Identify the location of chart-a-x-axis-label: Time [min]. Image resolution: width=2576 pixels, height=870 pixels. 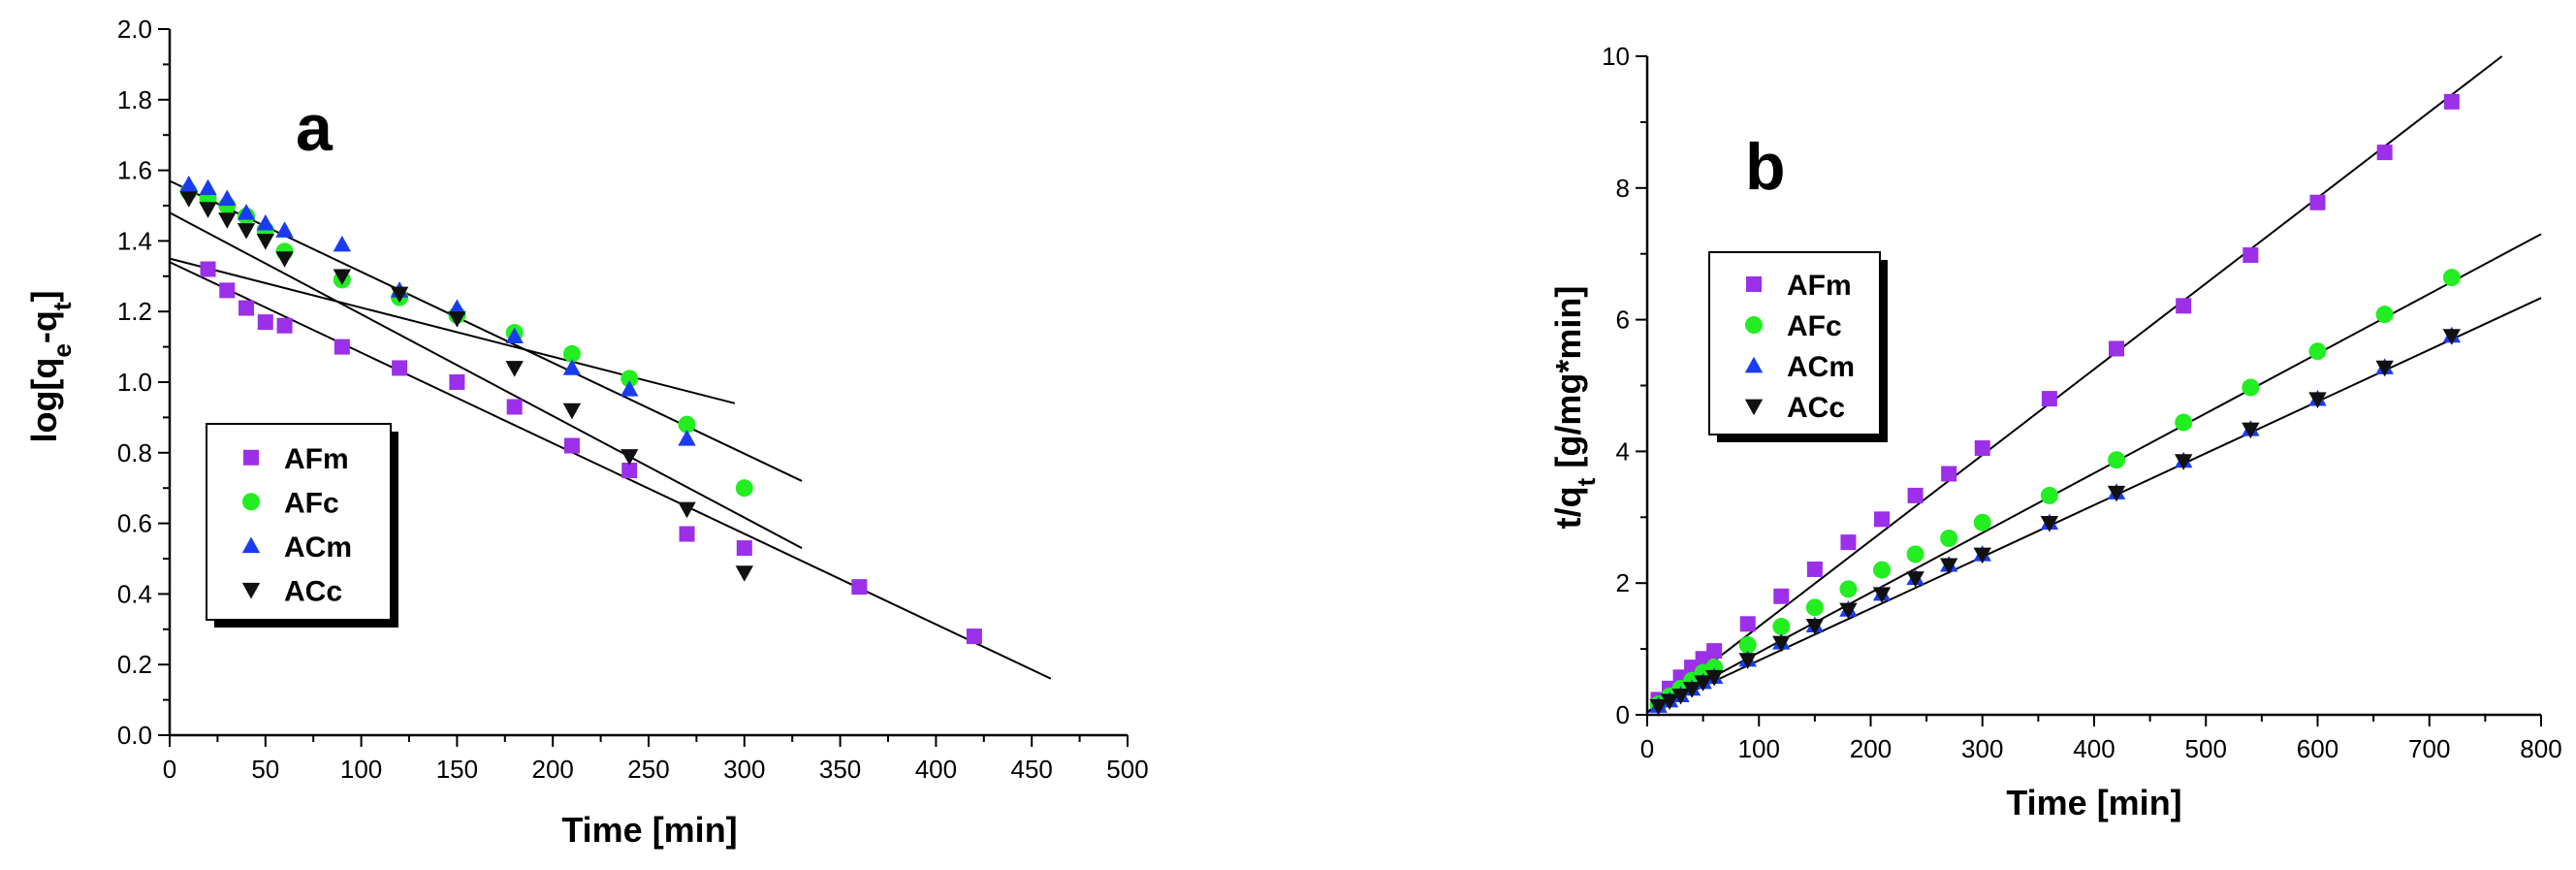
(649, 830).